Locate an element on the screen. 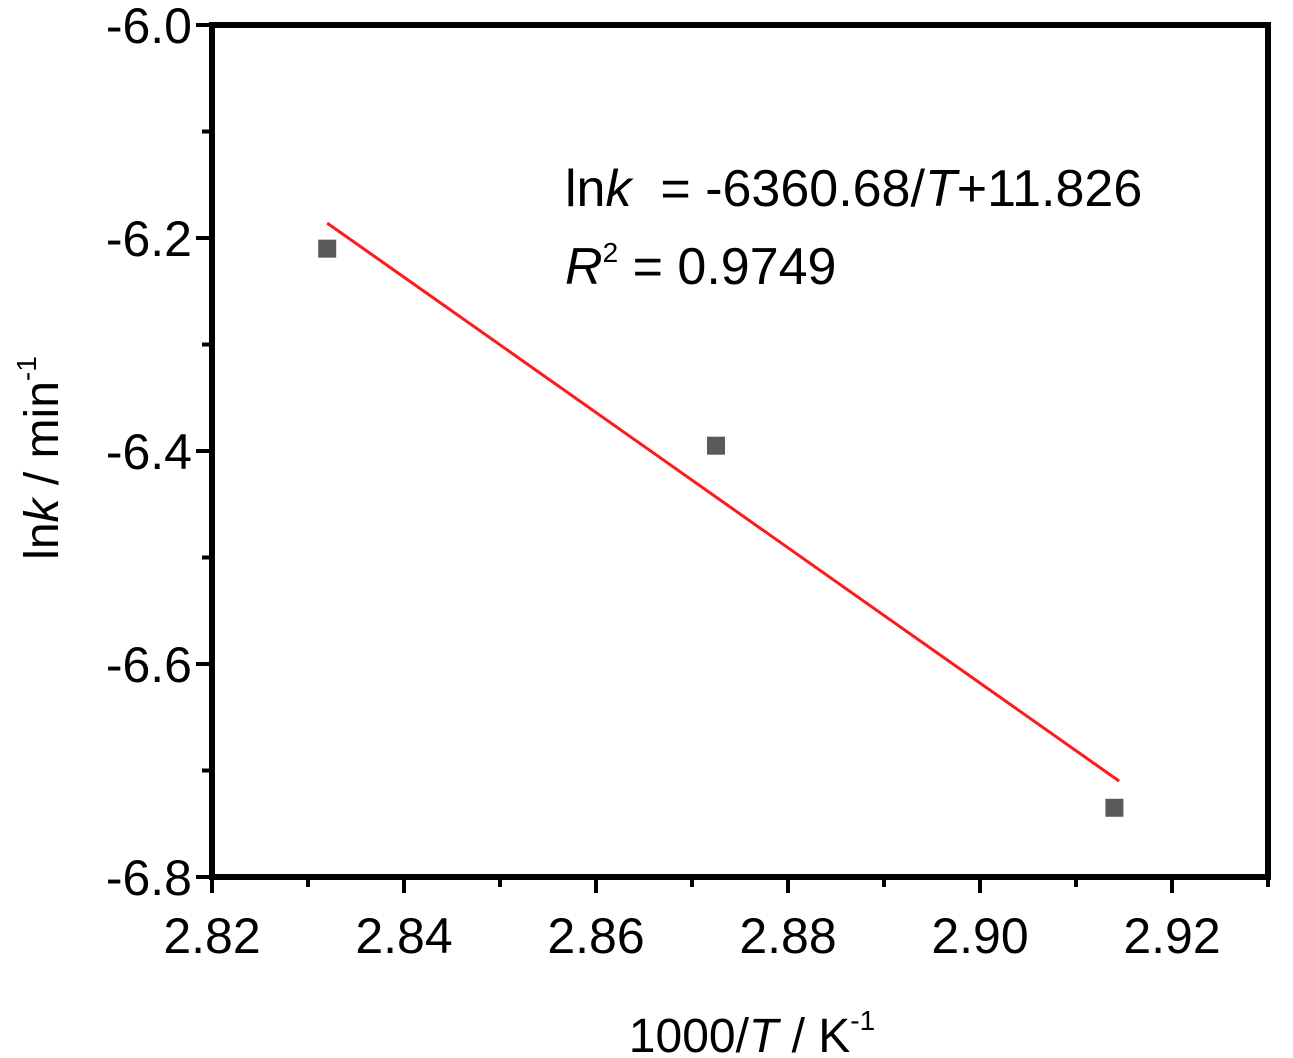  y-tick-label: -6.8 is located at coordinates (149, 878).